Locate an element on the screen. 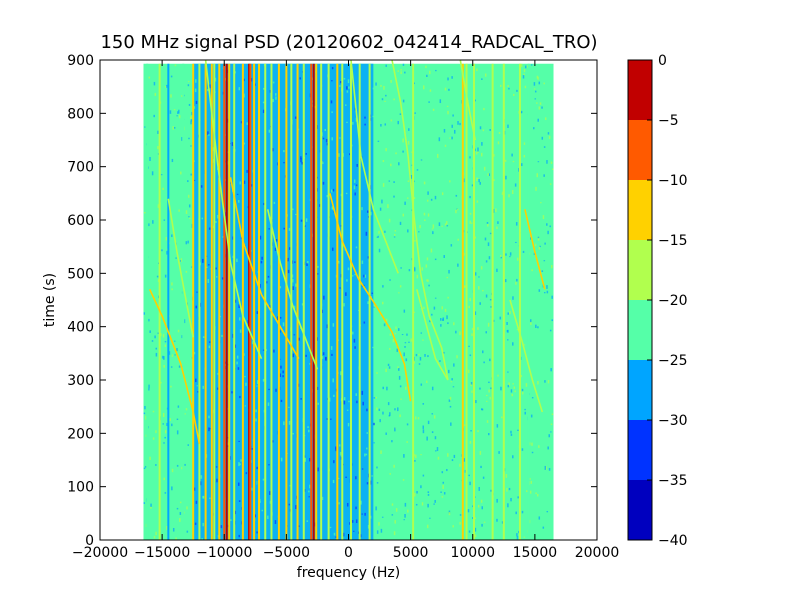  x-tick-label: 5000 is located at coordinates (411, 553).